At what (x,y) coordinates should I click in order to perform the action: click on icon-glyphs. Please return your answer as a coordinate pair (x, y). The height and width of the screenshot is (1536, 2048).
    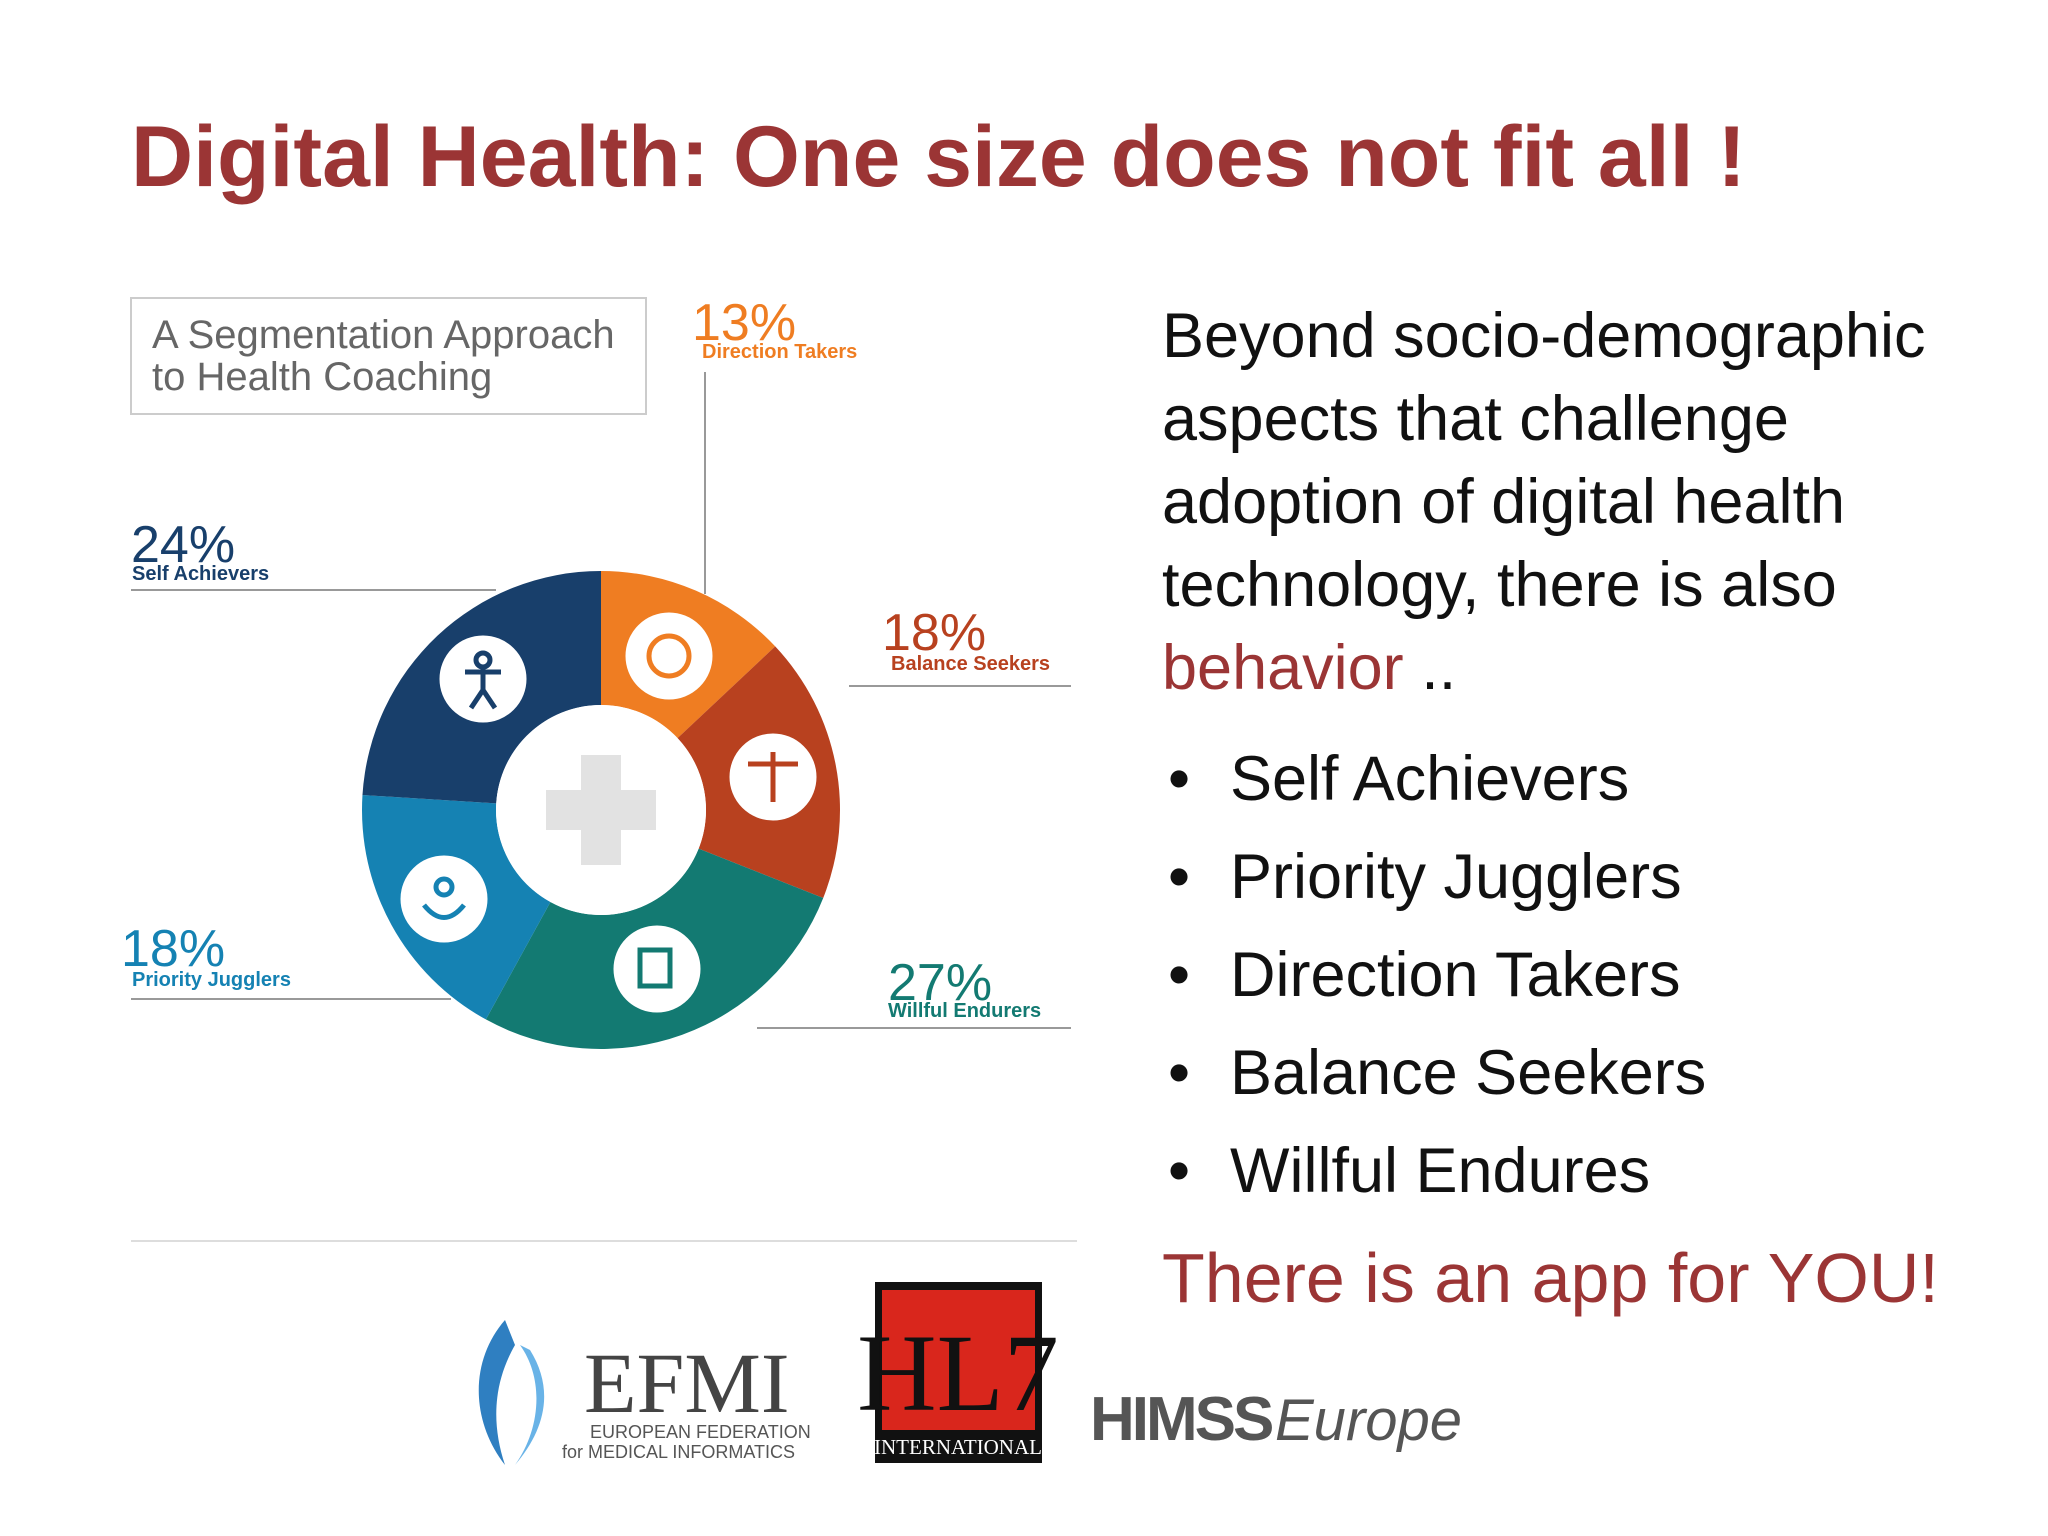
    Looking at the image, I should click on (610, 811).